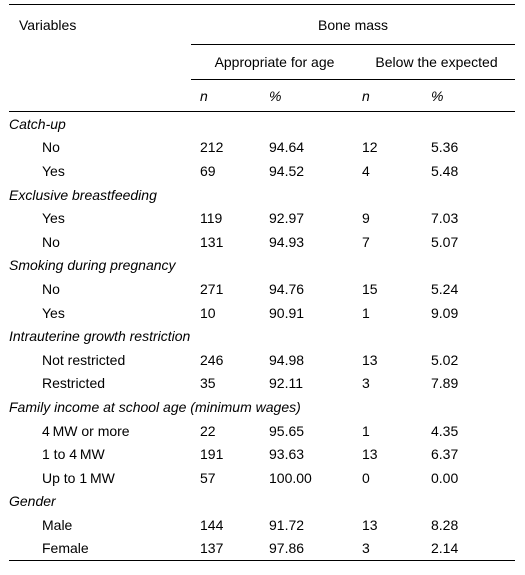  I want to click on col-n-appropriate: n, so click(204, 95).